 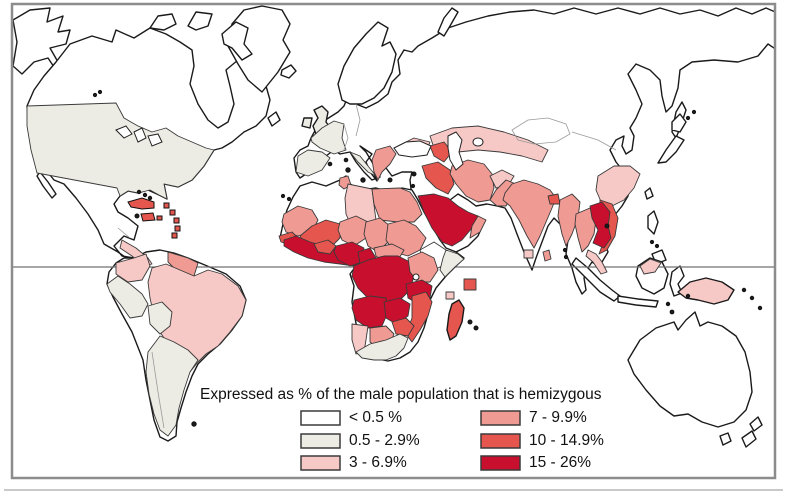 What do you see at coordinates (671, 149) in the screenshot?
I see `region-japan-honshu` at bounding box center [671, 149].